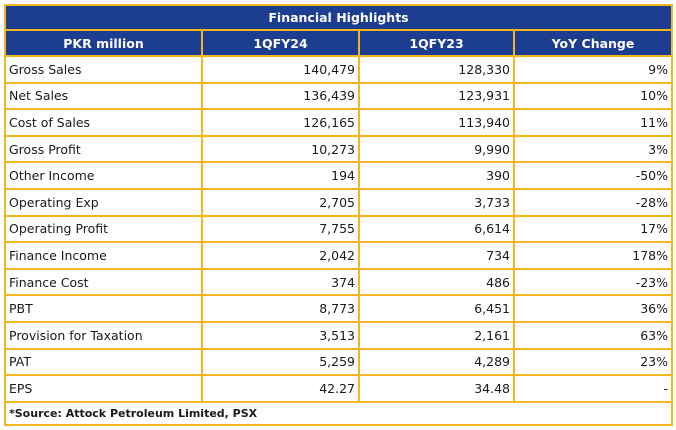 Image resolution: width=676 pixels, height=430 pixels. Describe the element at coordinates (103, 308) in the screenshot. I see `row-label: PBT` at that location.